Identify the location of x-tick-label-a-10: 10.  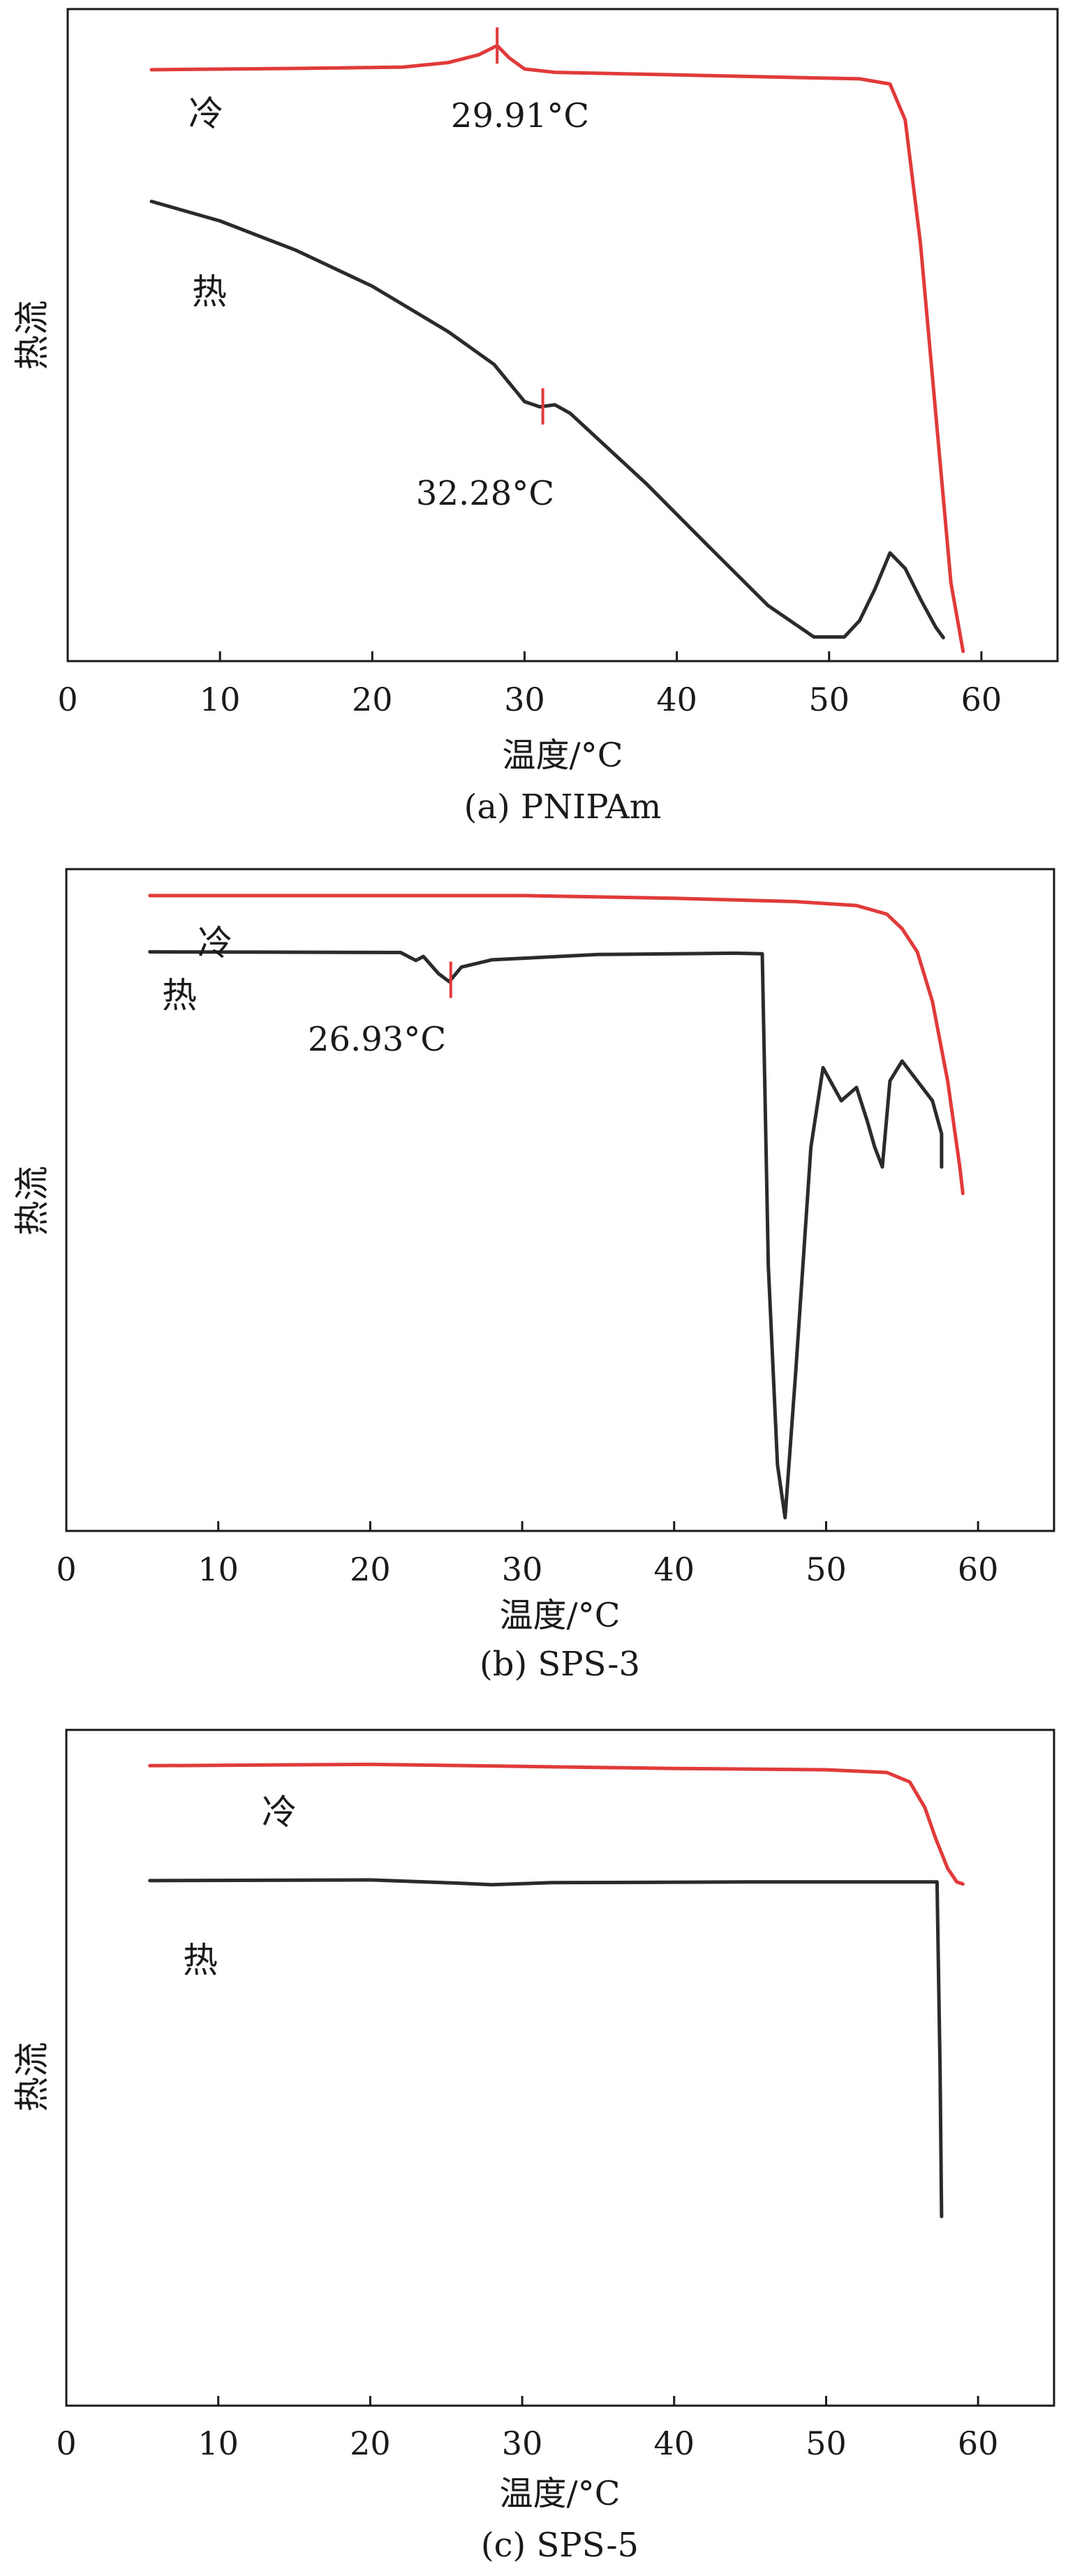
(220, 699).